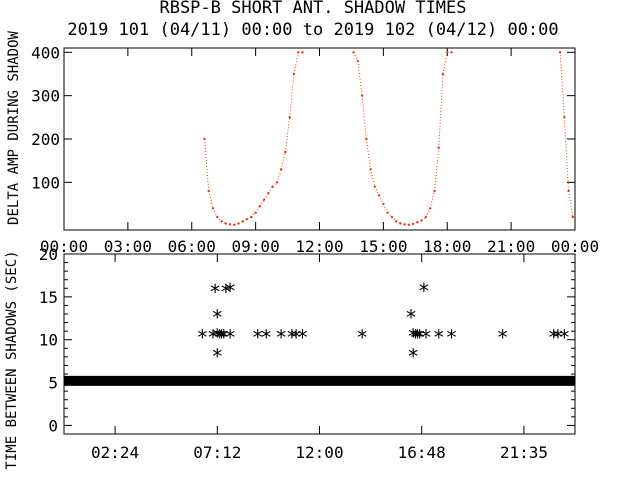 This screenshot has width=640, height=480. Describe the element at coordinates (45, 139) in the screenshot. I see `top-y-tick-label: 200` at that location.